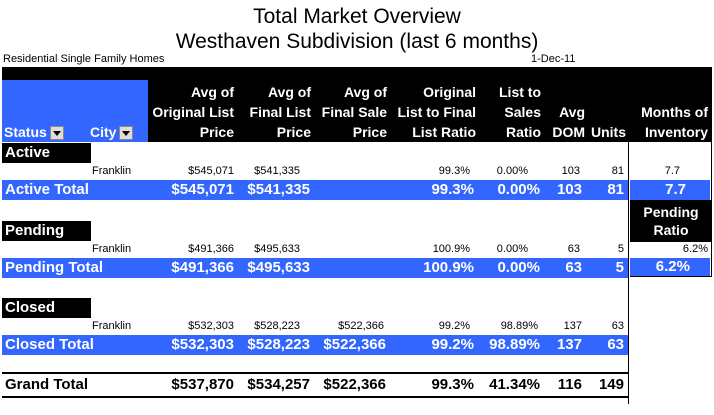  Describe the element at coordinates (278, 344) in the screenshot. I see `closed-total-avg-final: $528,223` at that location.